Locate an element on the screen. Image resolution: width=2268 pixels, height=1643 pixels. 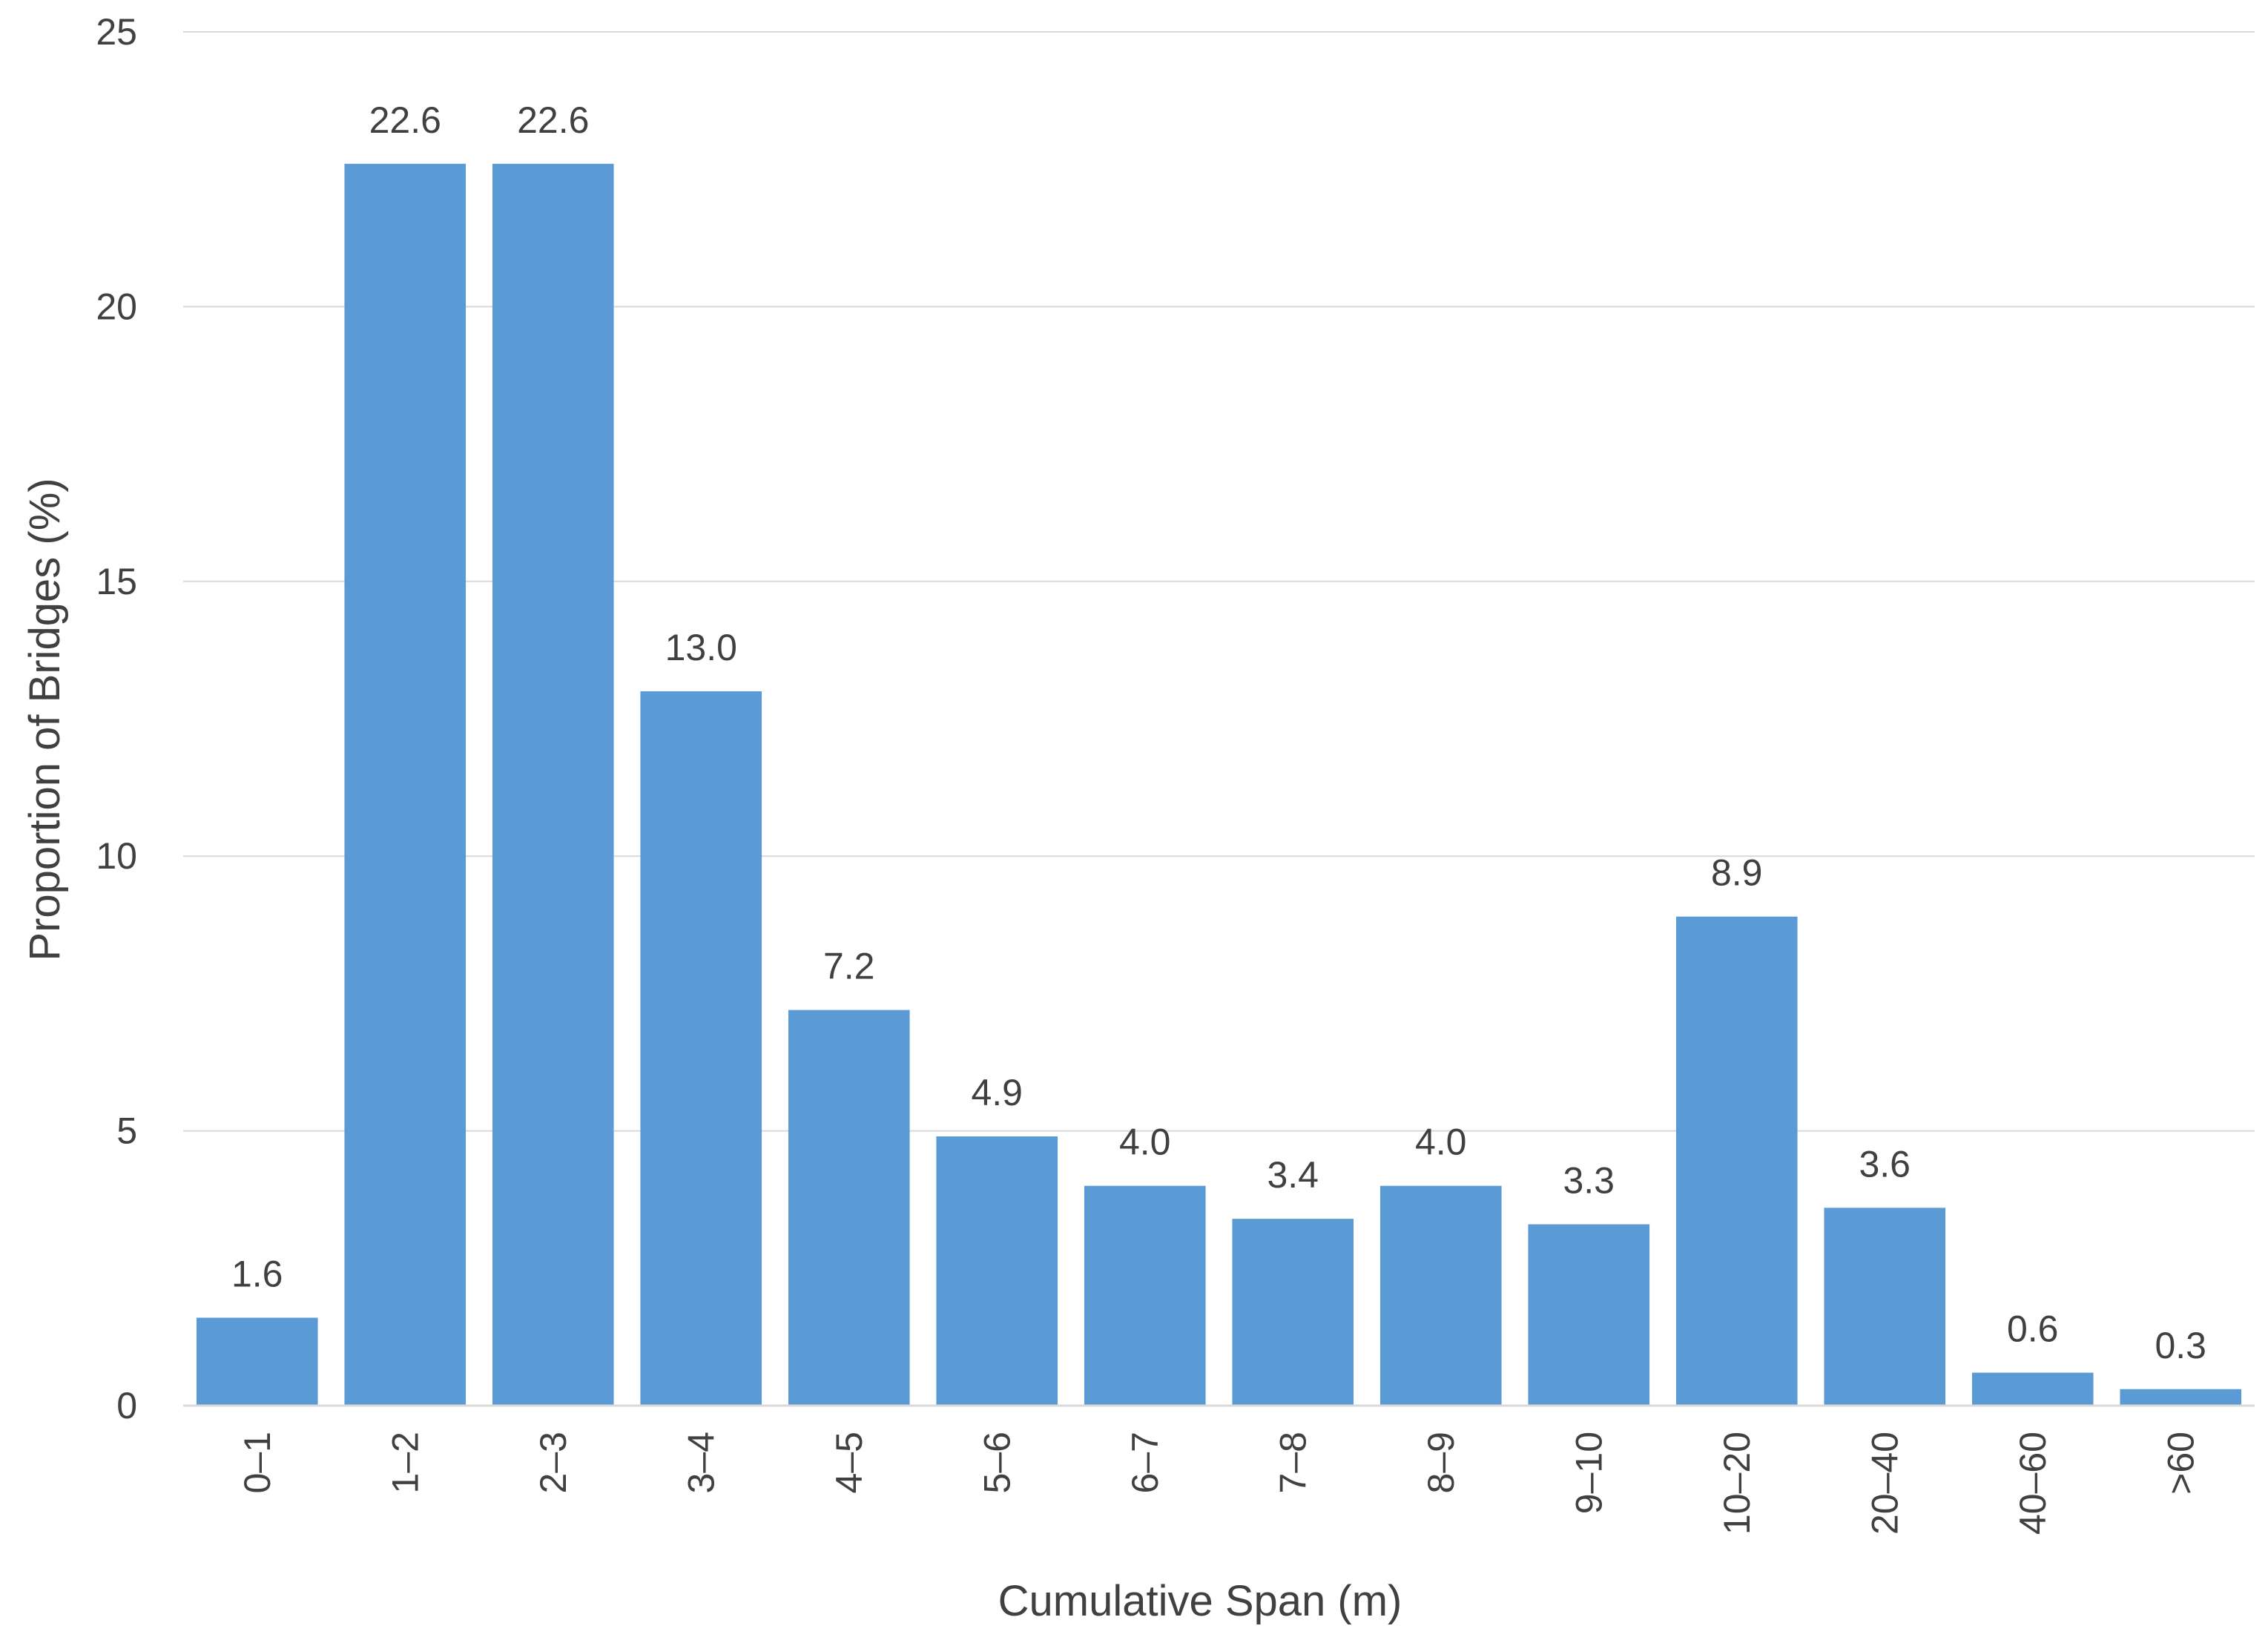
y-tick-label: 25 is located at coordinates (116, 32).